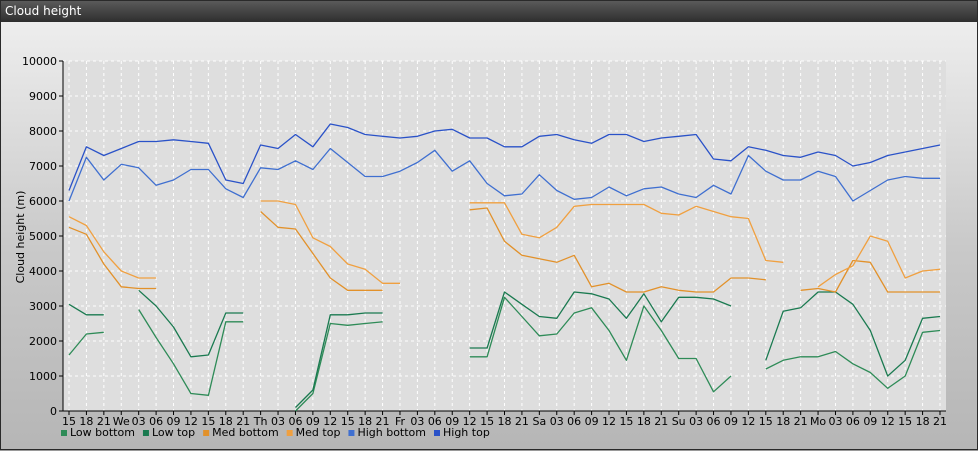  I want to click on legend-item: High top, so click(462, 432).